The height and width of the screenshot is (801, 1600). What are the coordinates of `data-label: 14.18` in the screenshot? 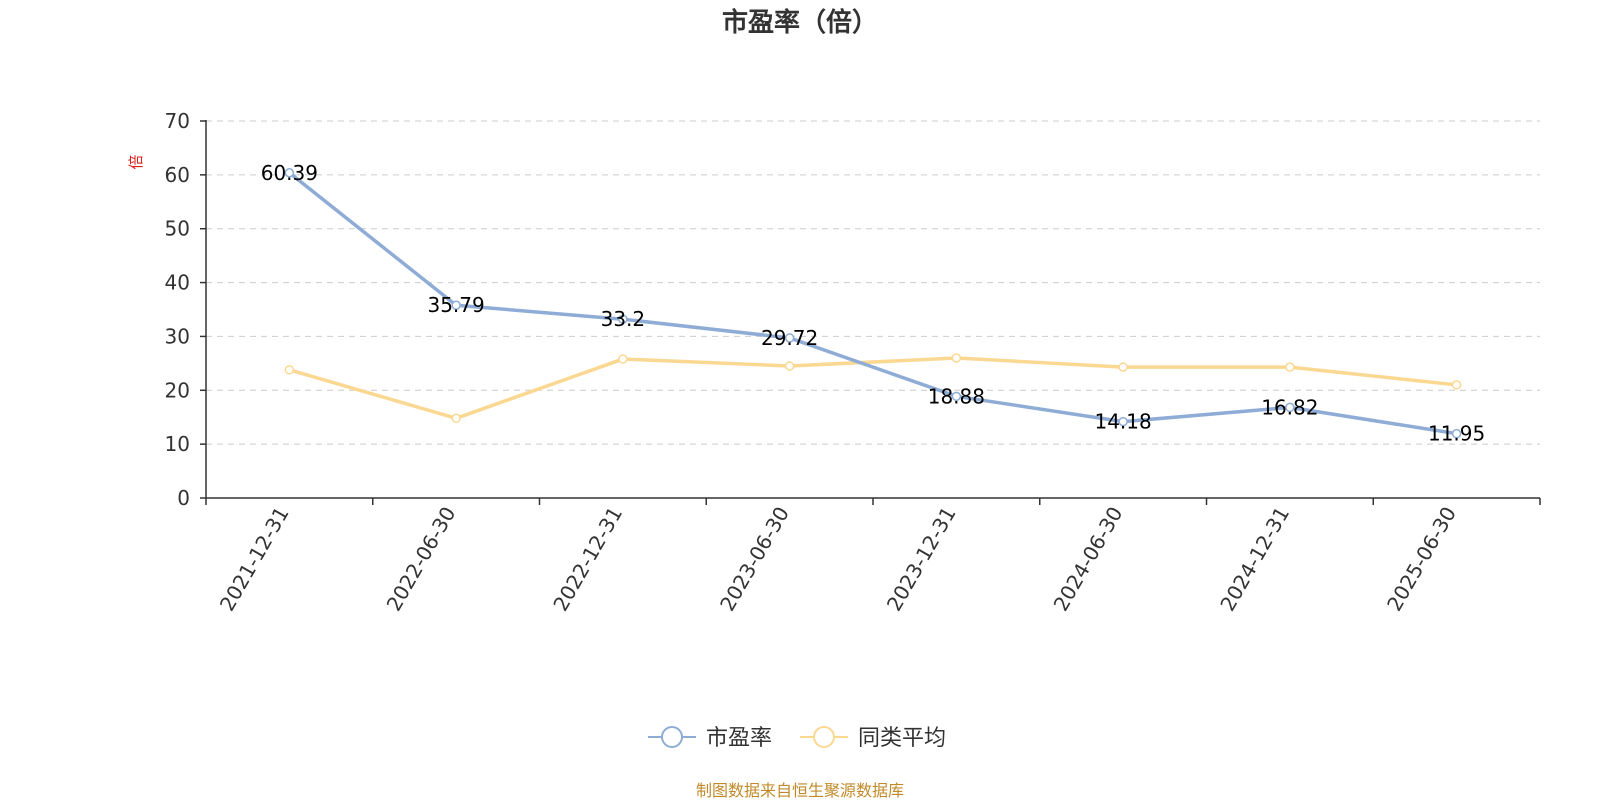 It's located at (1122, 422).